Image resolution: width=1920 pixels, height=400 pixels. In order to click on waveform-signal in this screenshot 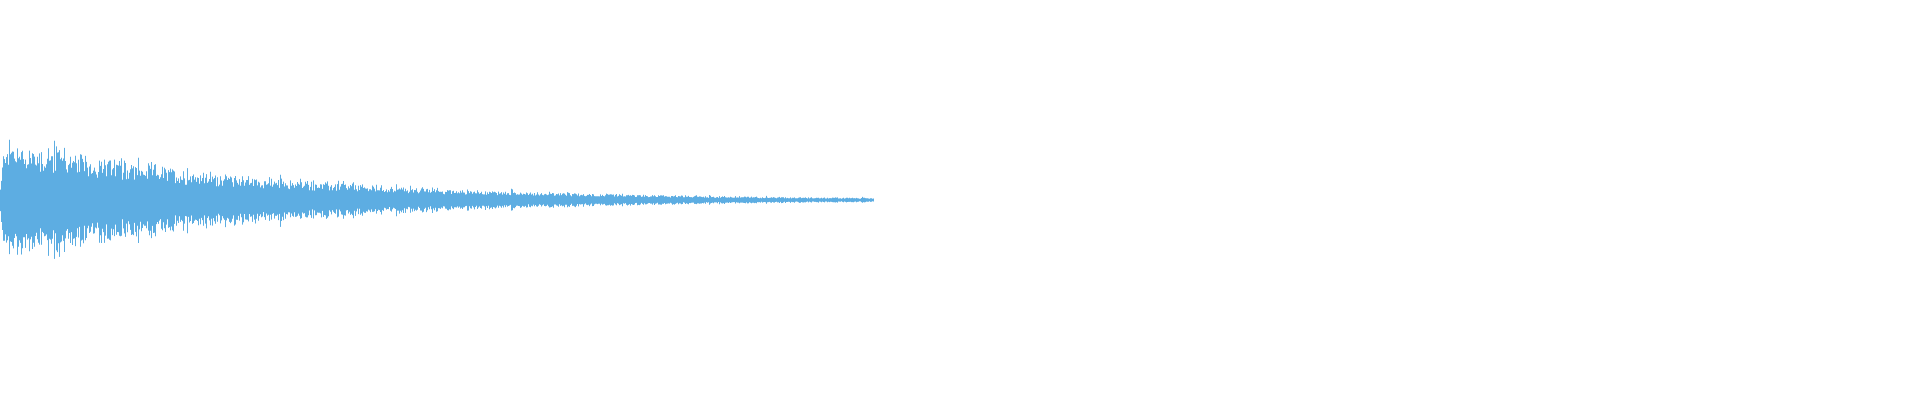, I will do `click(437, 199)`.